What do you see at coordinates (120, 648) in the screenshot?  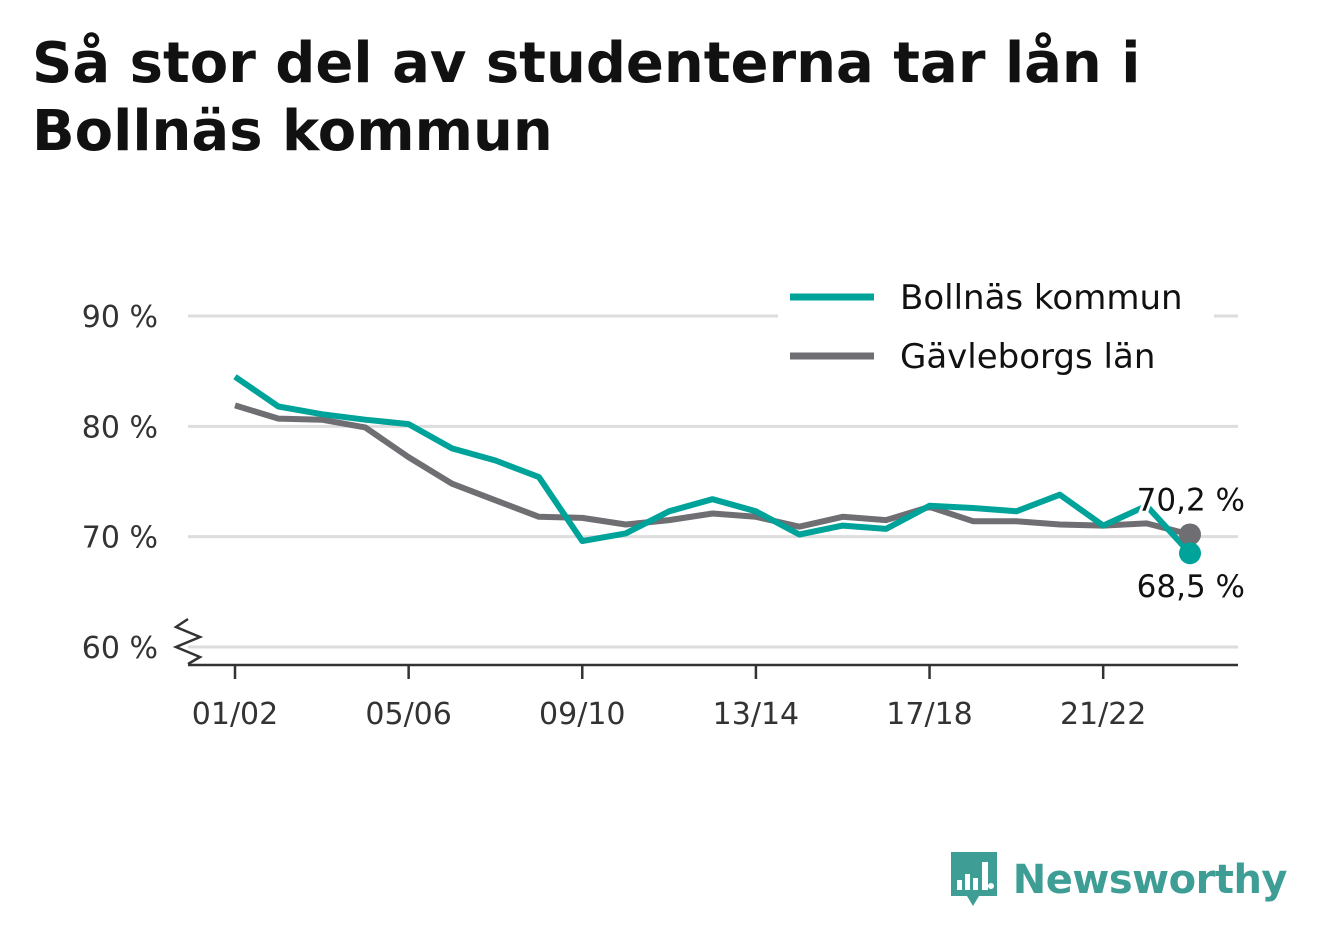 I see `y-tick-label: 60 %` at bounding box center [120, 648].